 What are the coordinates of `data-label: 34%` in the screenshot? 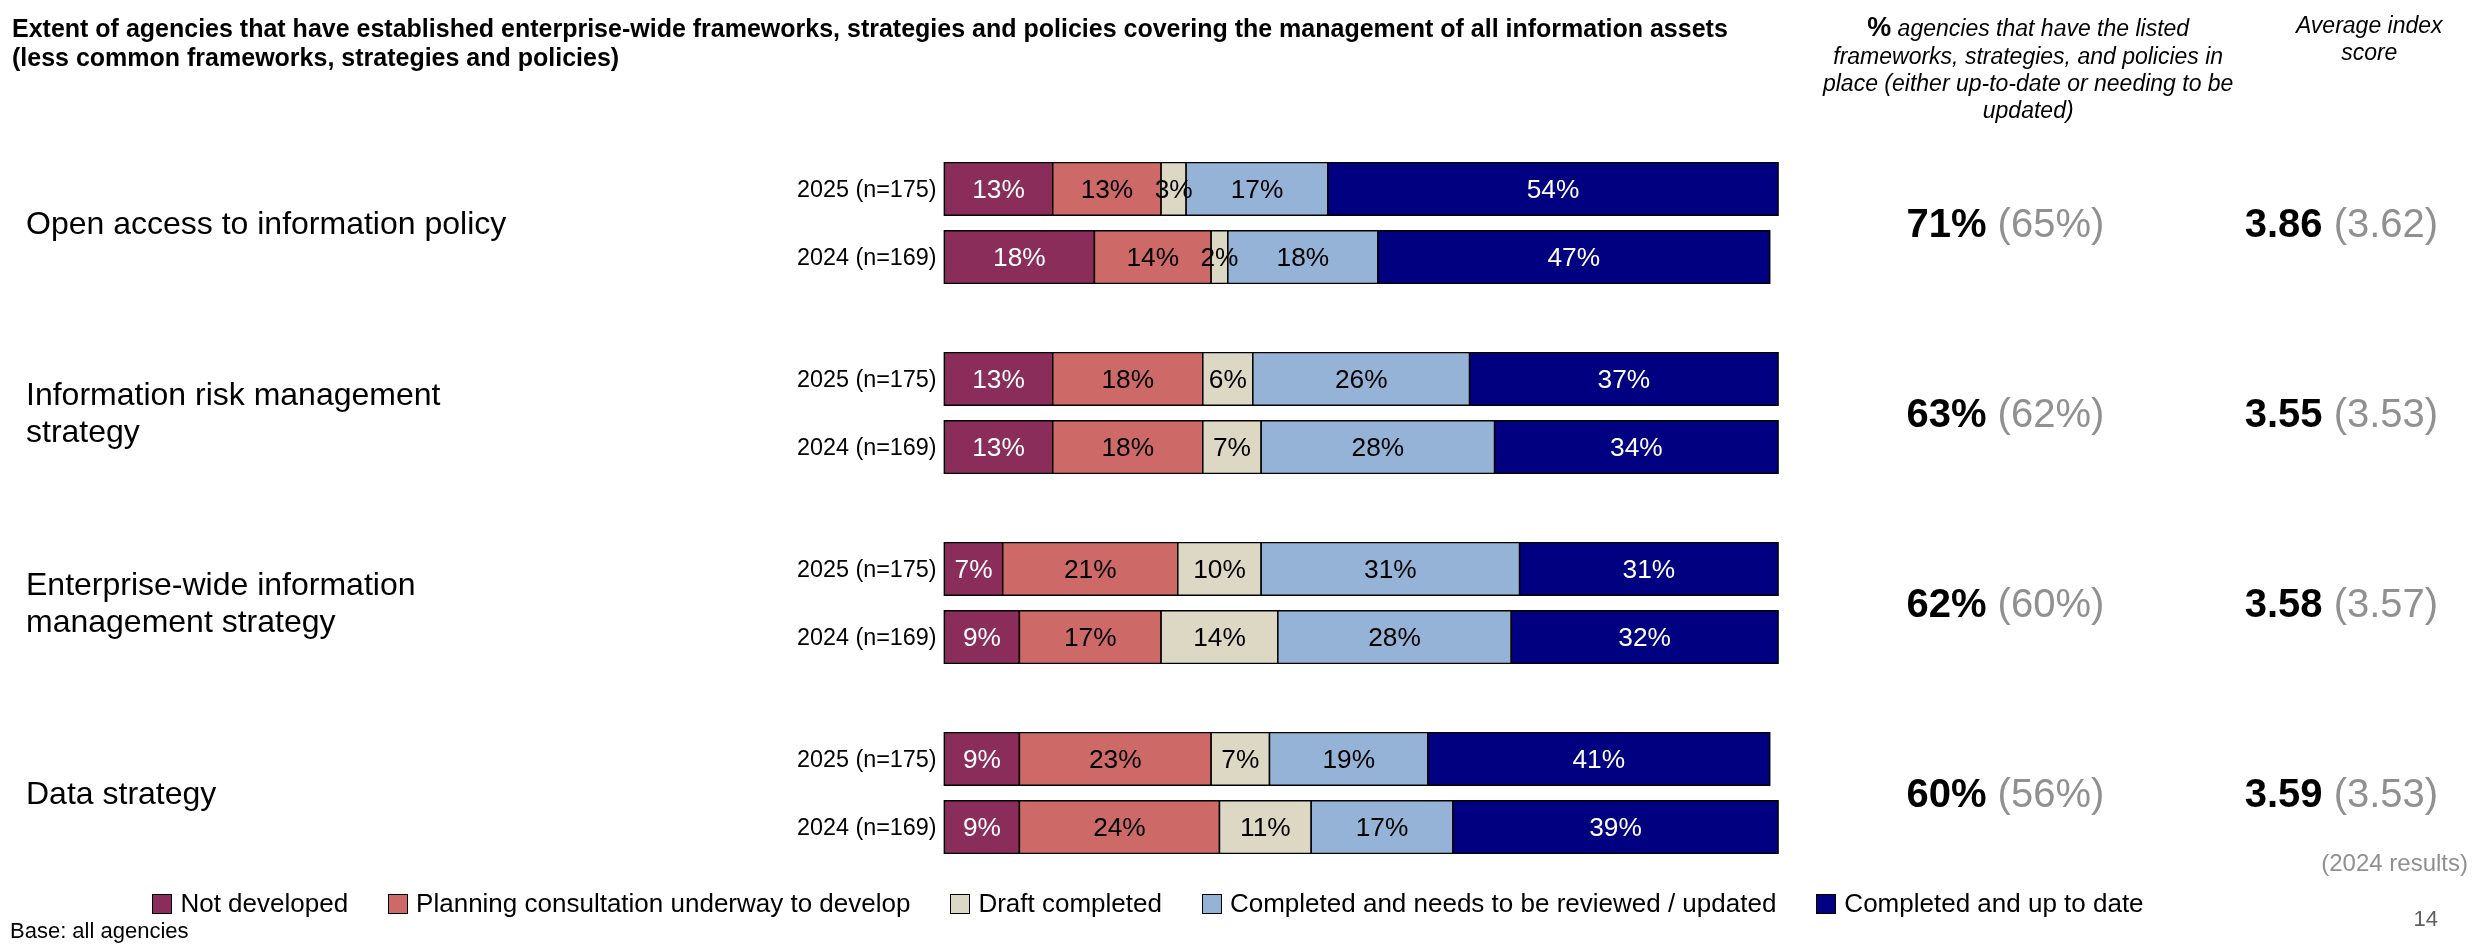 It's located at (1637, 447).